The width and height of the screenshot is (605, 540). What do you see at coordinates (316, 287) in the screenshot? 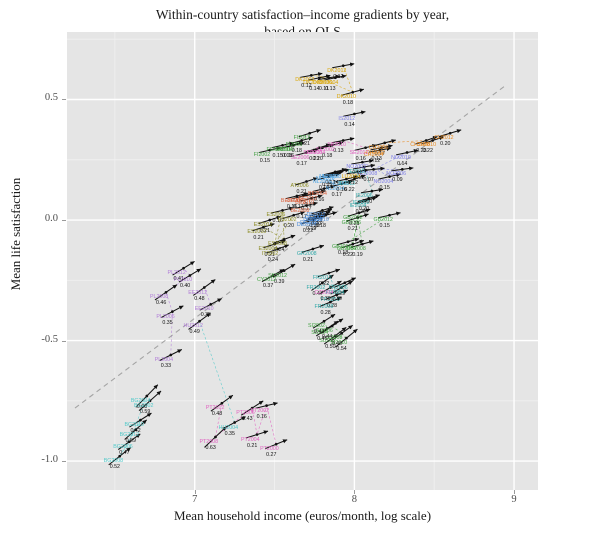
I see `point-country-year-label: FR2002` at bounding box center [316, 287].